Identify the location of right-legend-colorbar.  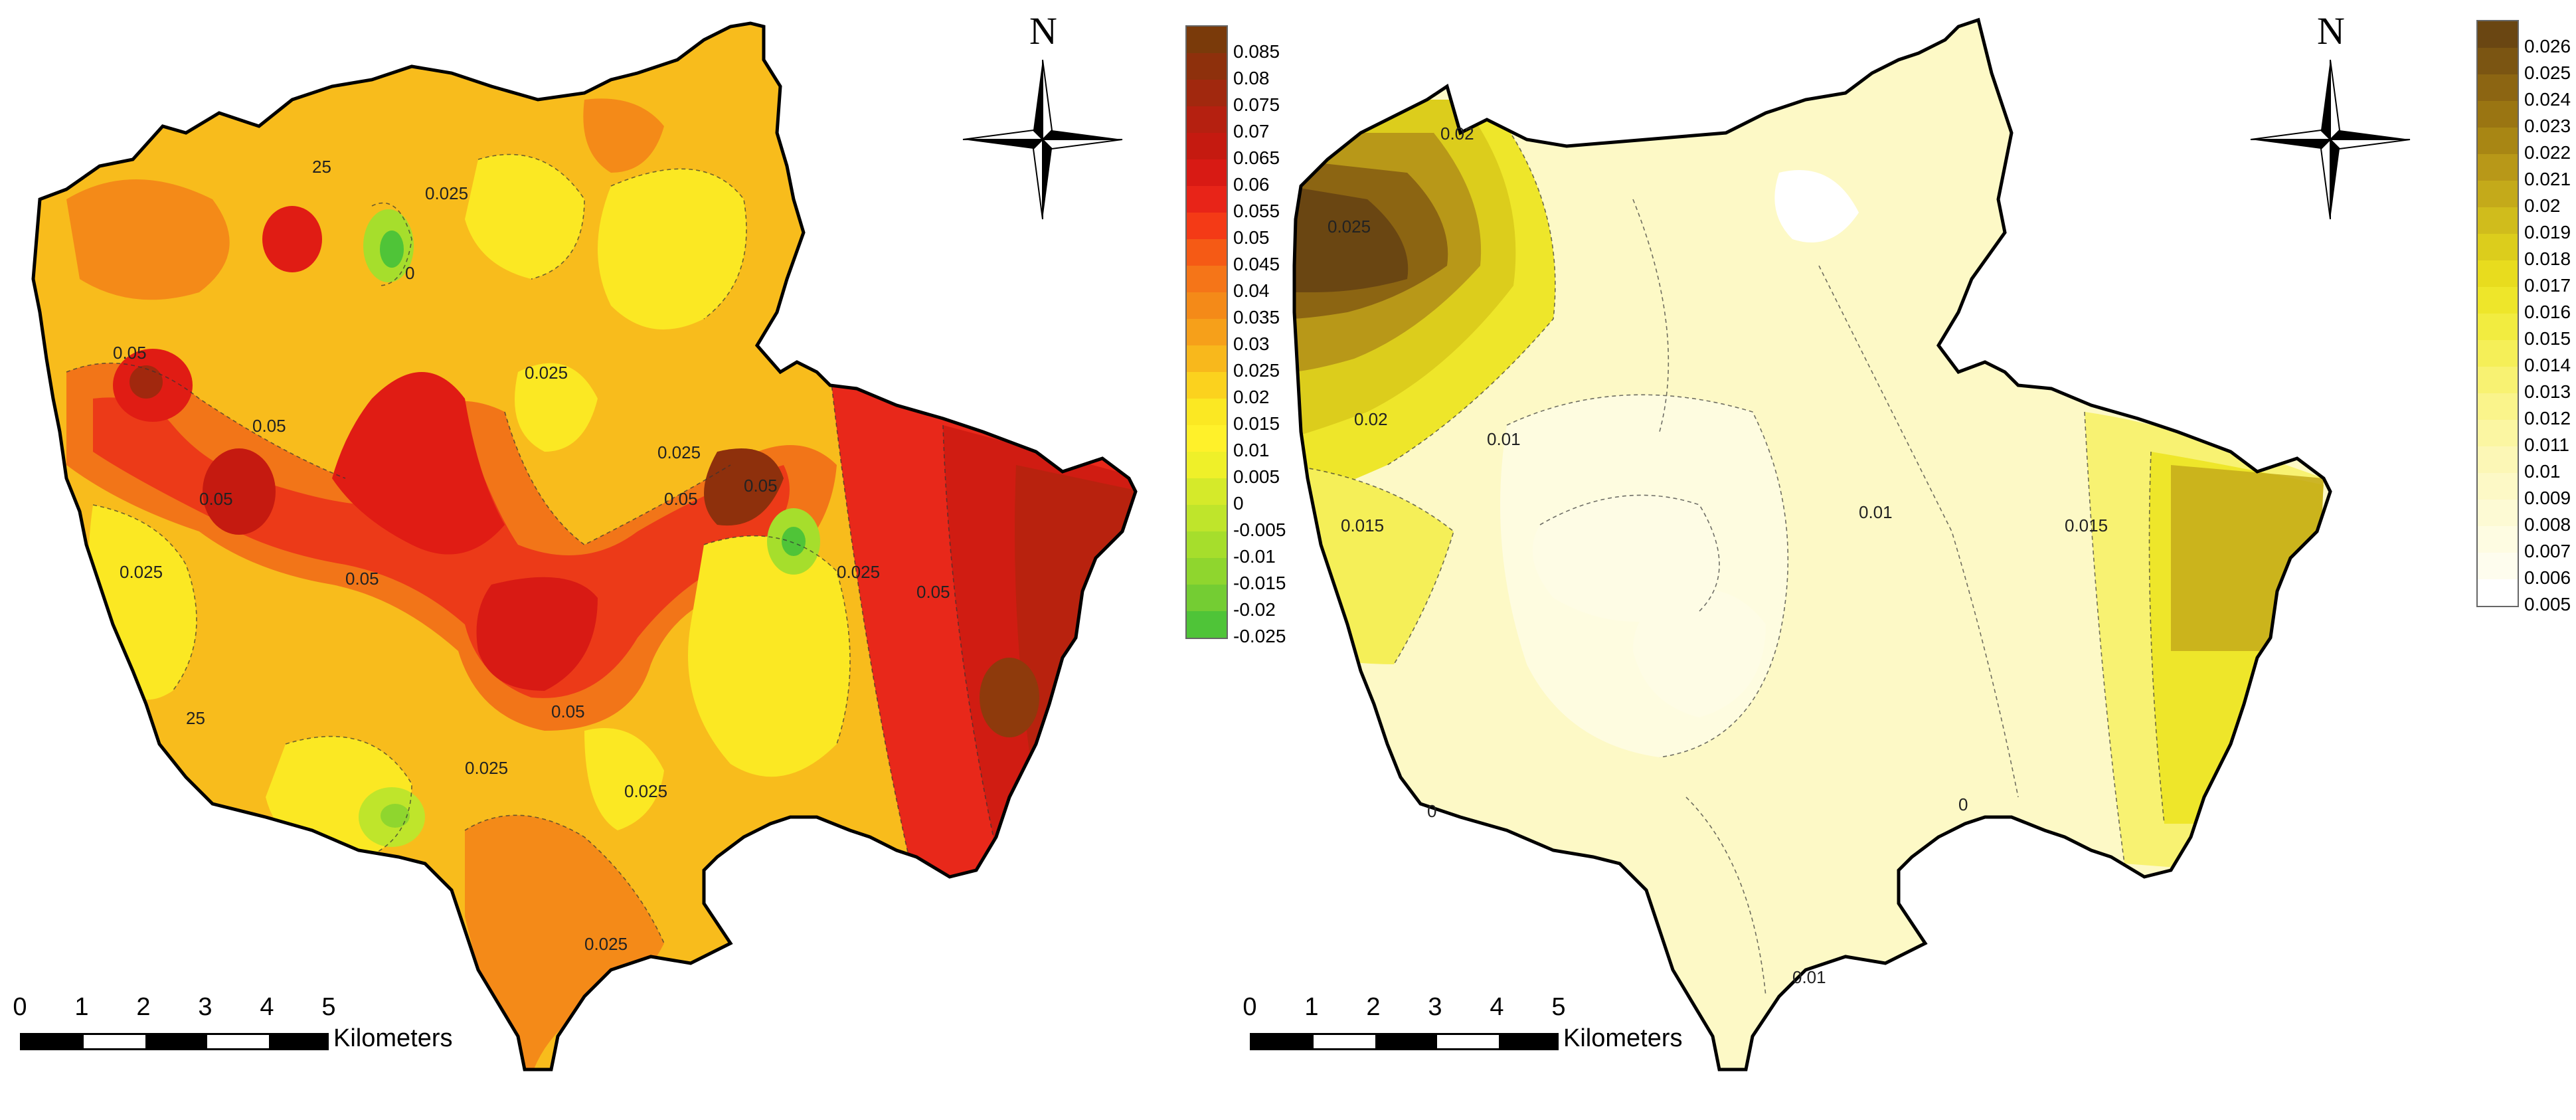
(2497, 313).